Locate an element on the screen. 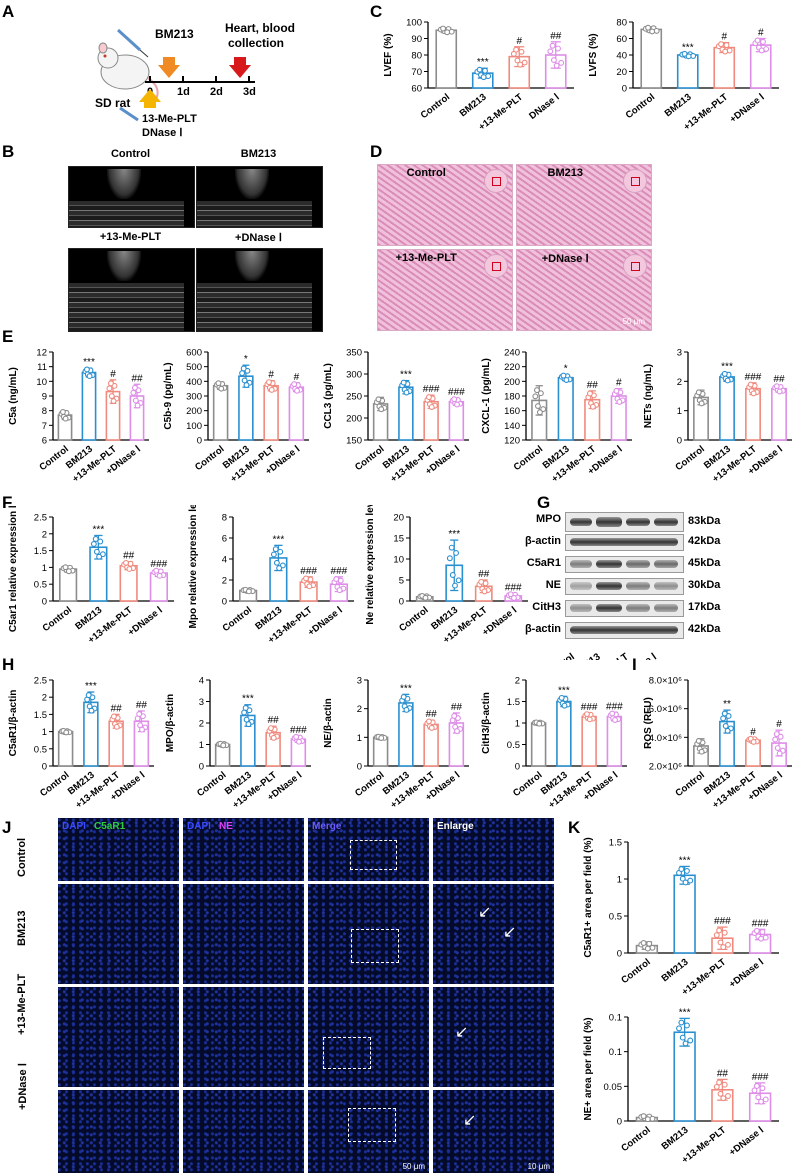 This screenshot has height=1173, width=800. y-tick-label: 1 is located at coordinates (44, 732).